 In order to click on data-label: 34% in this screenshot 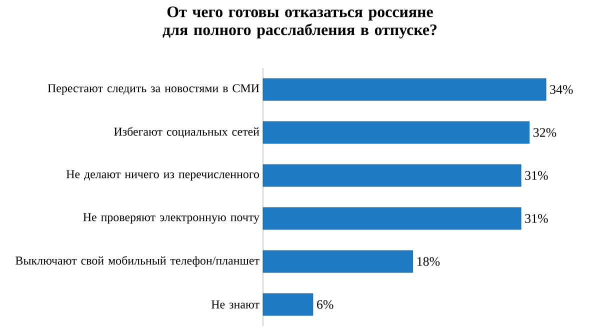, I will do `click(561, 89)`.